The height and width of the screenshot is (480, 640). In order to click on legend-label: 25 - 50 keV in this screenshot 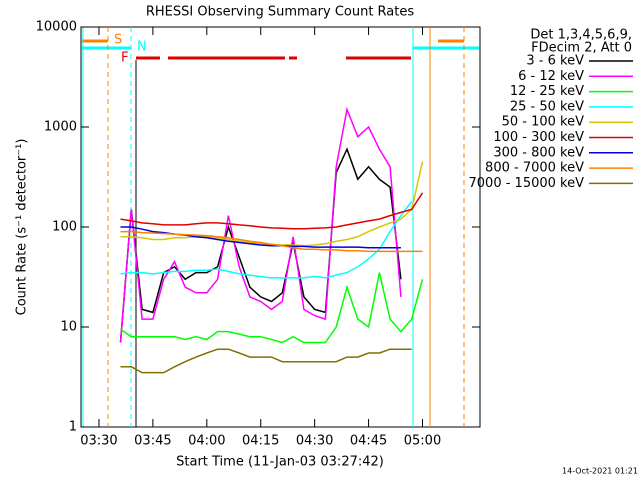, I will do `click(547, 106)`.